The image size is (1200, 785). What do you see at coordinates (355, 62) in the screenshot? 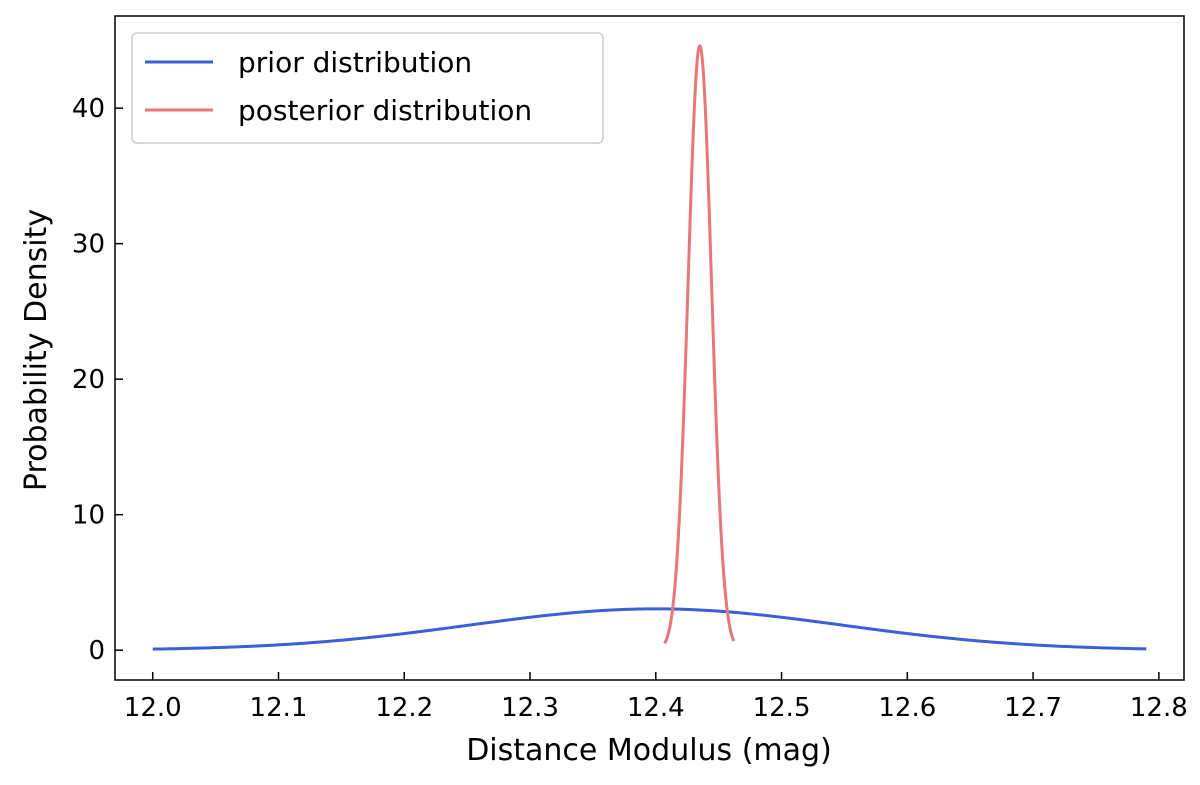
I see `legend-label-prior: prior distribution` at bounding box center [355, 62].